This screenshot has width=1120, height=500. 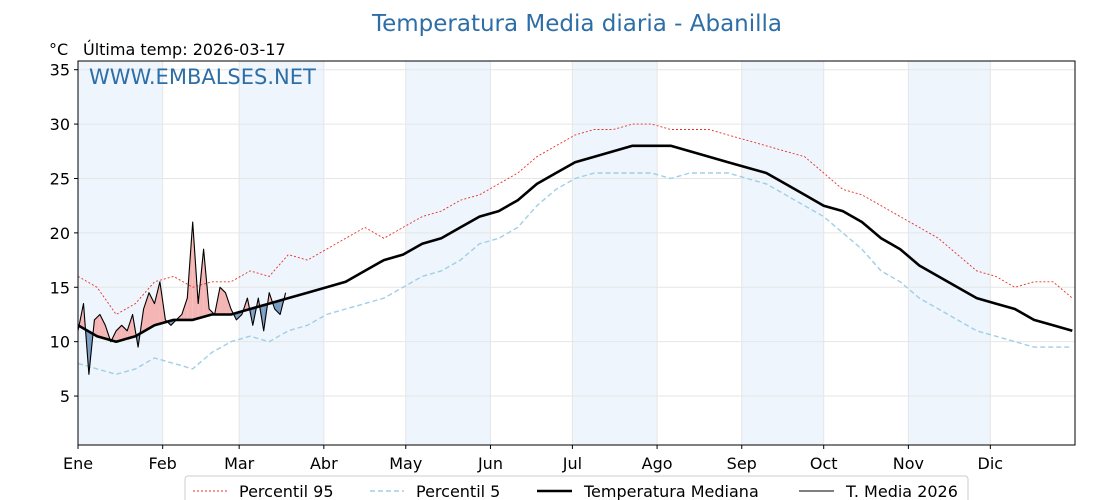 I want to click on legend-label-p5: Percentil 5, so click(x=458, y=491).